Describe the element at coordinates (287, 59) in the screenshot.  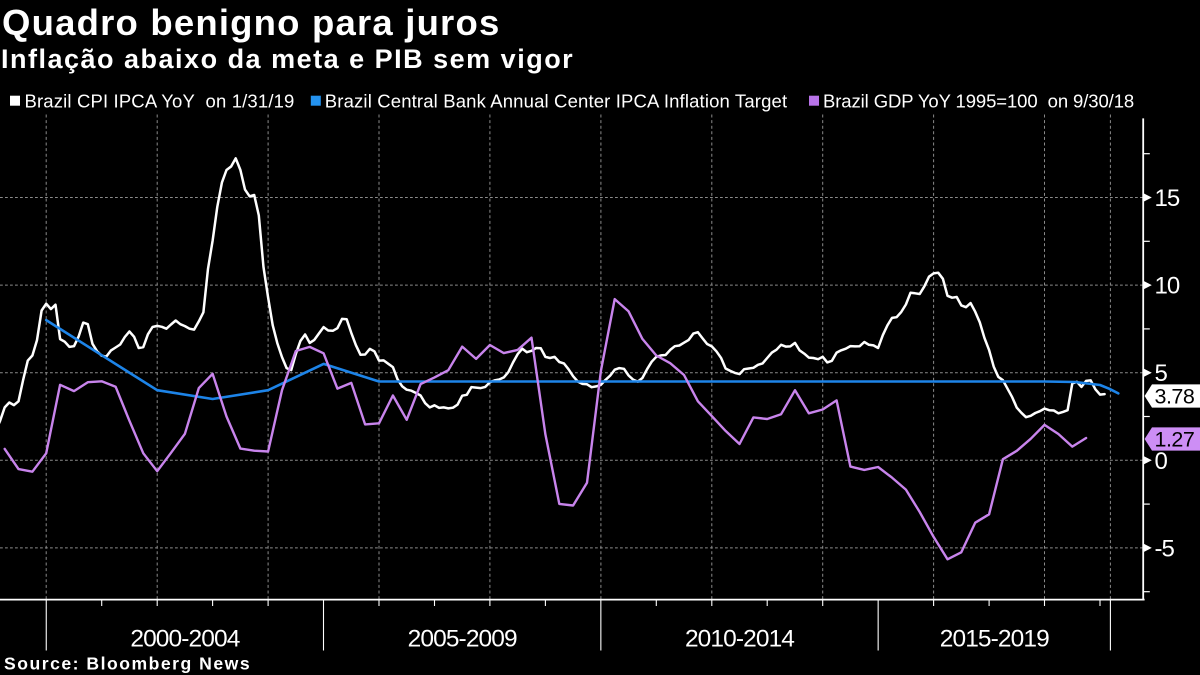
I see `svg-text:Inflação abaixo da meta e PIB: Inflação abaixo da meta e PIB sem vigor` at that location.